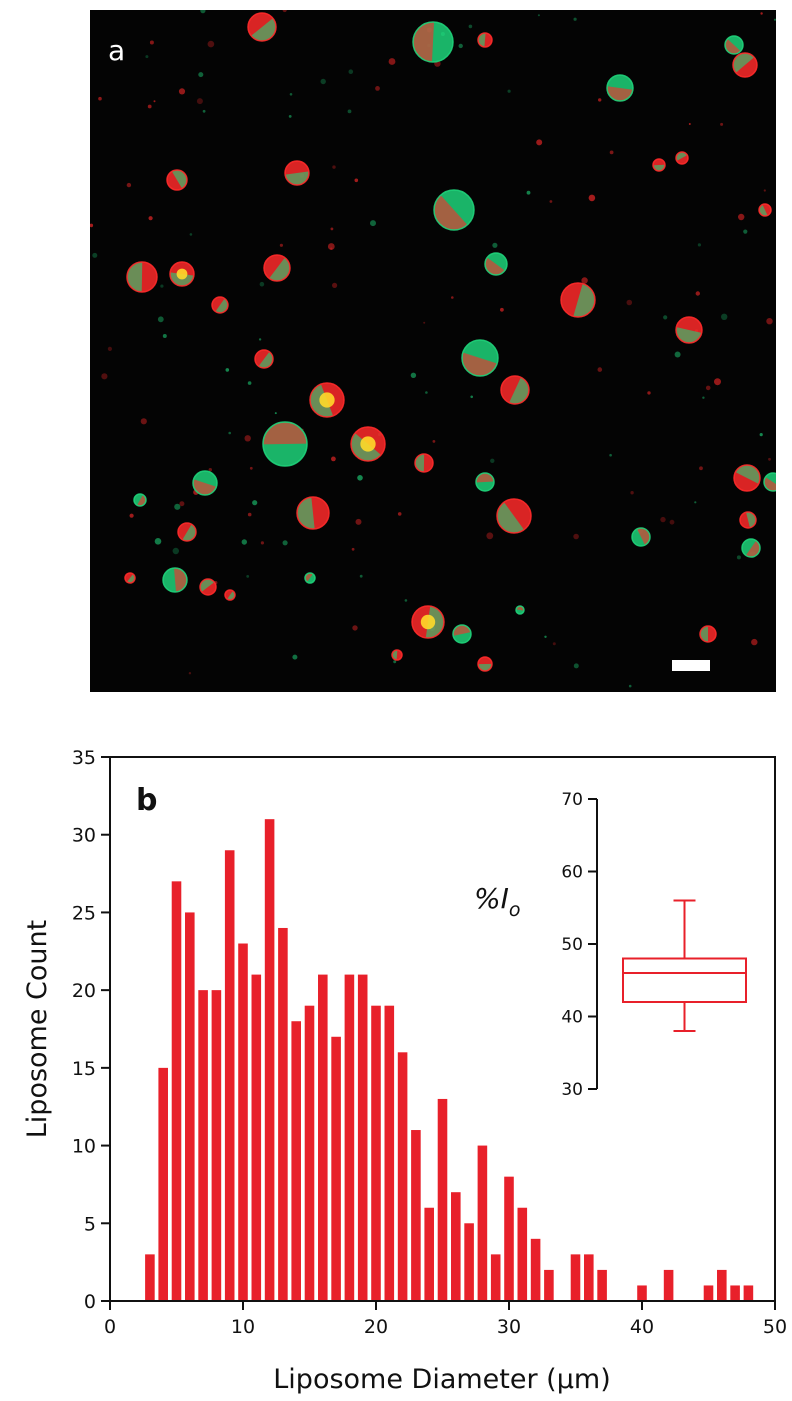  I want to click on inset-y-label: %Io, so click(497, 901).